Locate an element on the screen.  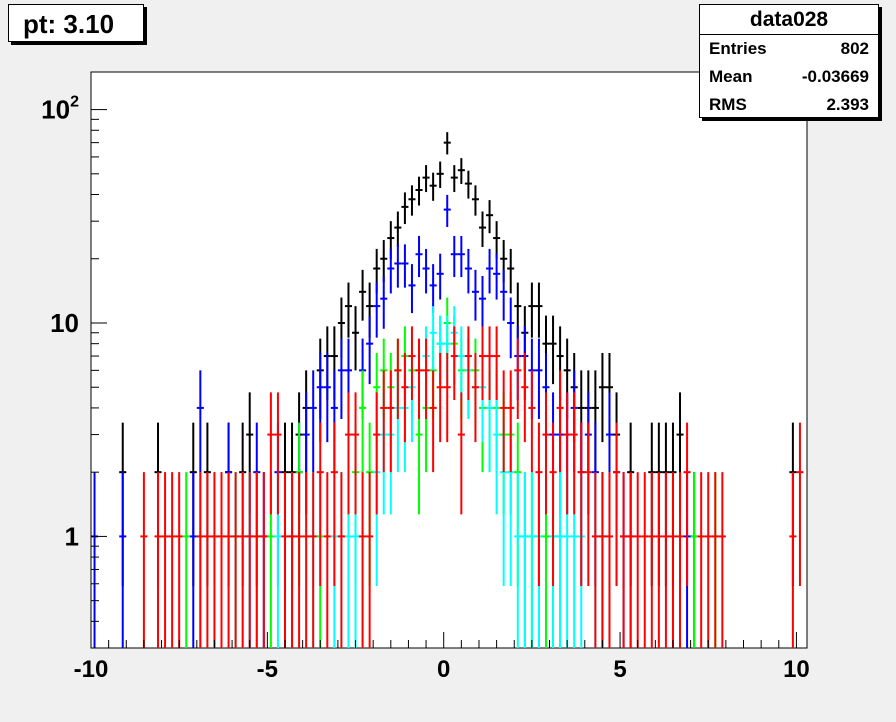
stats-mean-label: Mean is located at coordinates (731, 76).